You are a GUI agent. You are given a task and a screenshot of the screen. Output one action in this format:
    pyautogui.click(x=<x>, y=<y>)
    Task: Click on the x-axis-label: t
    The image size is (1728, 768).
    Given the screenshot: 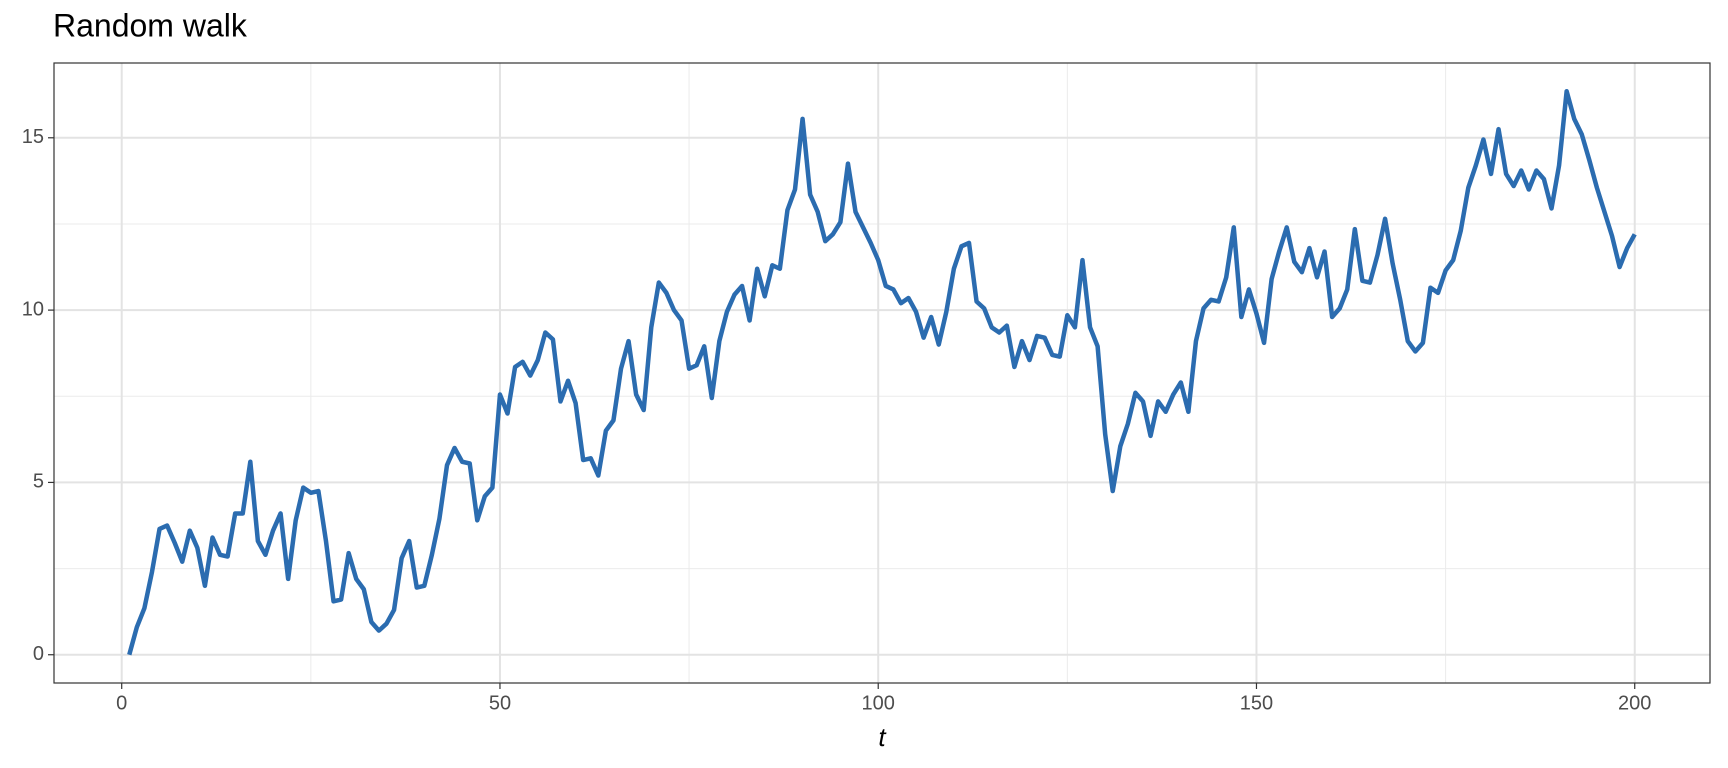 What is the action you would take?
    pyautogui.click(x=882, y=737)
    